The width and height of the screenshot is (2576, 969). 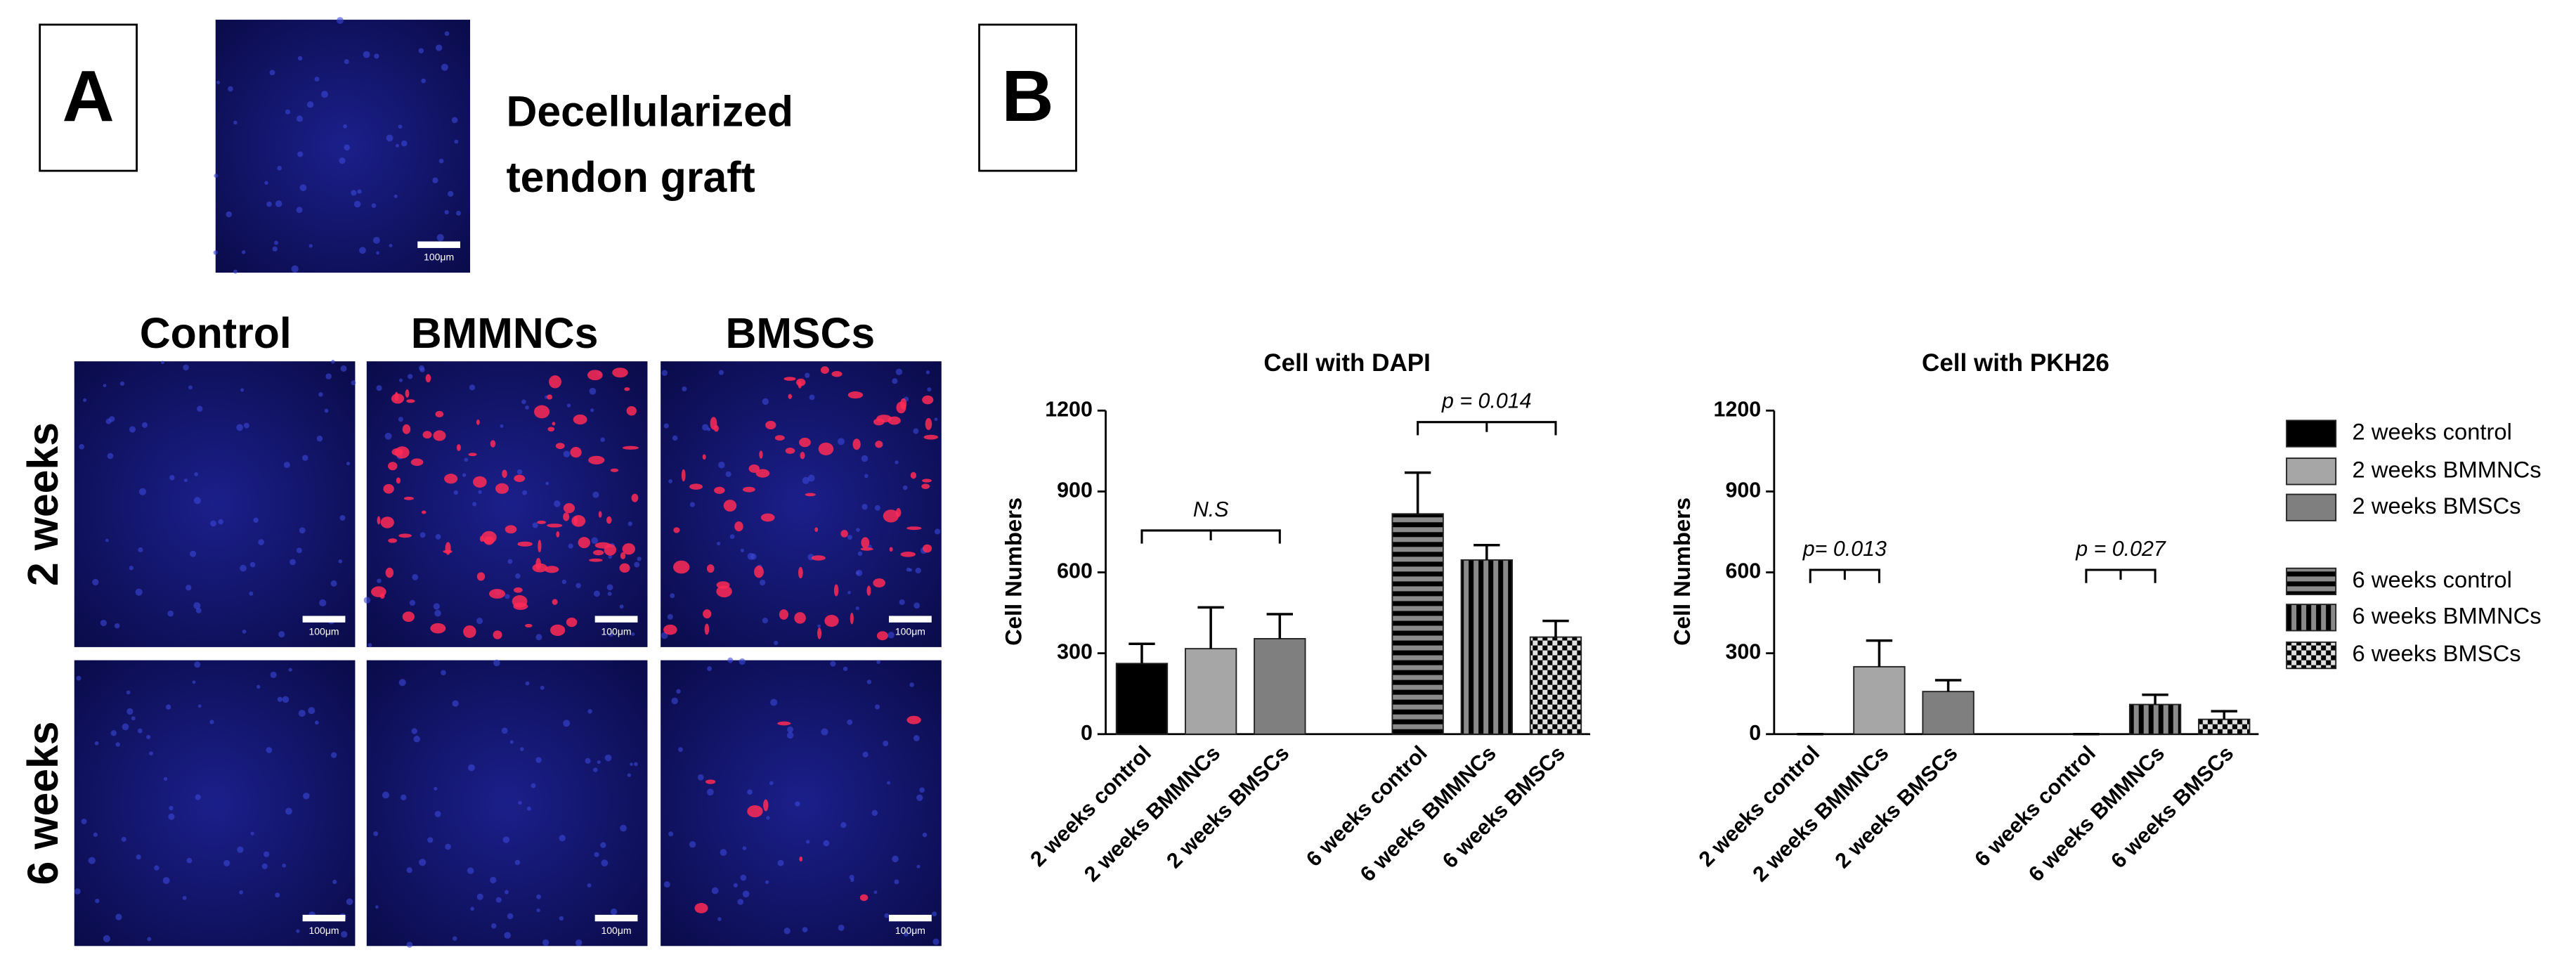 What do you see at coordinates (2120, 549) in the screenshot?
I see `annotation: p = 0.027` at bounding box center [2120, 549].